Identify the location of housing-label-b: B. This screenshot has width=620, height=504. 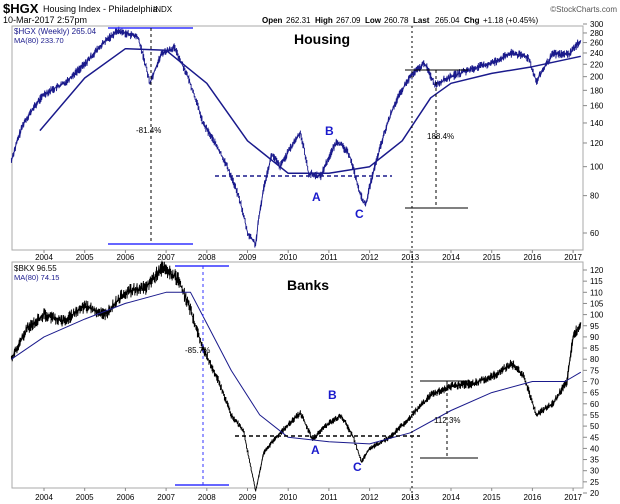
(329, 131).